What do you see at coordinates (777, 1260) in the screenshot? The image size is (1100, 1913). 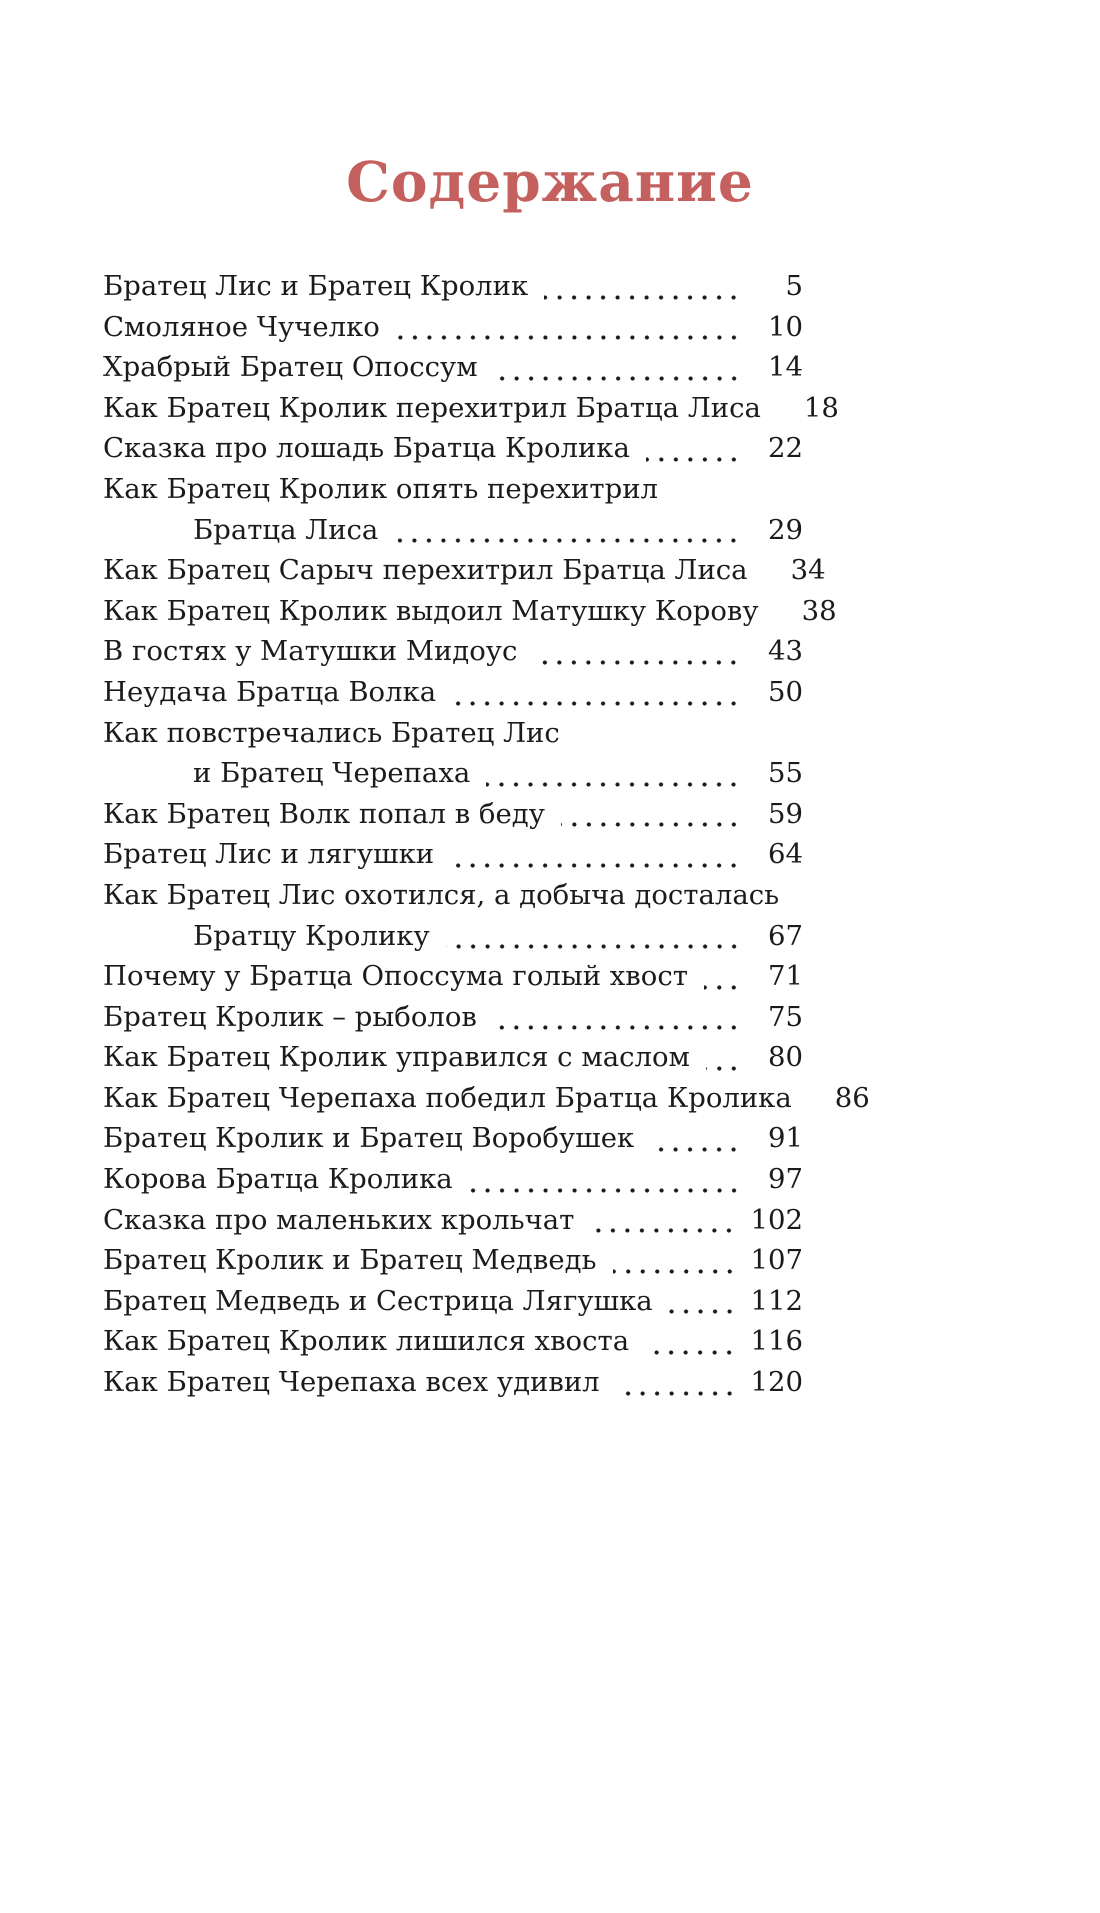 I see `toc-page-number: 107` at bounding box center [777, 1260].